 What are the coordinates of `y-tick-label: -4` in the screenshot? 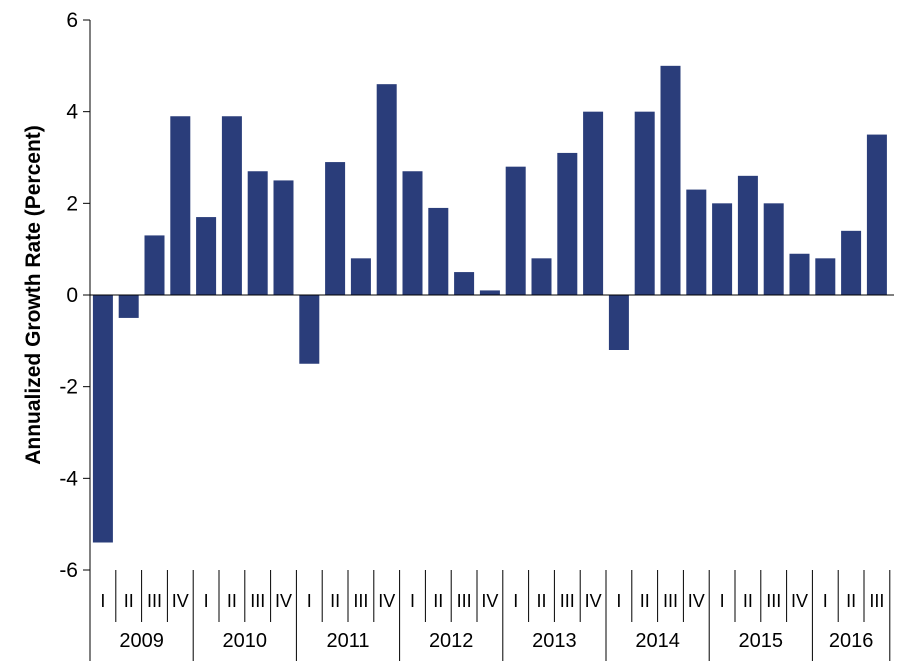 It's located at (68, 478).